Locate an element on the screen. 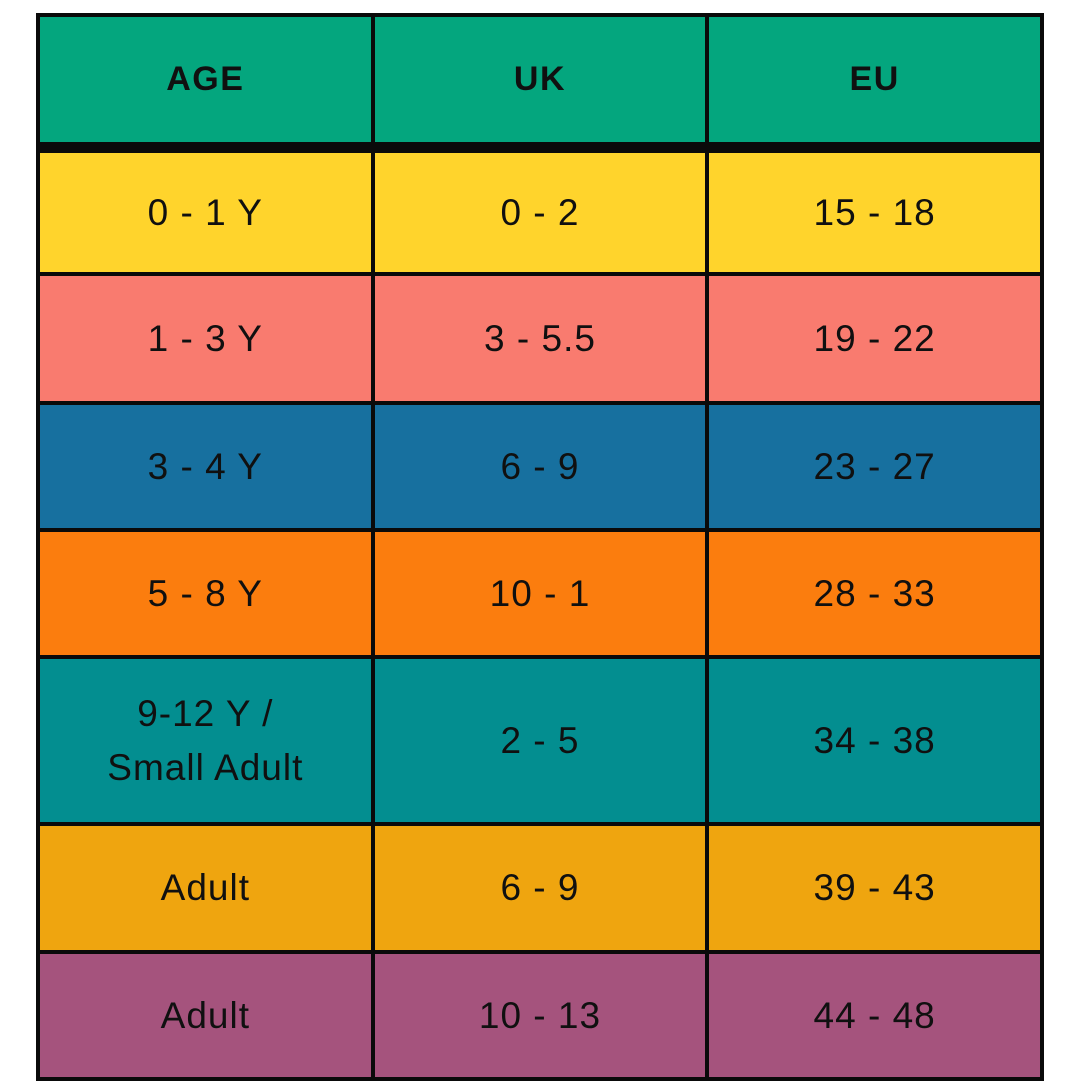 The image size is (1080, 1081). eu-cell: 23 - 27 is located at coordinates (874, 466).